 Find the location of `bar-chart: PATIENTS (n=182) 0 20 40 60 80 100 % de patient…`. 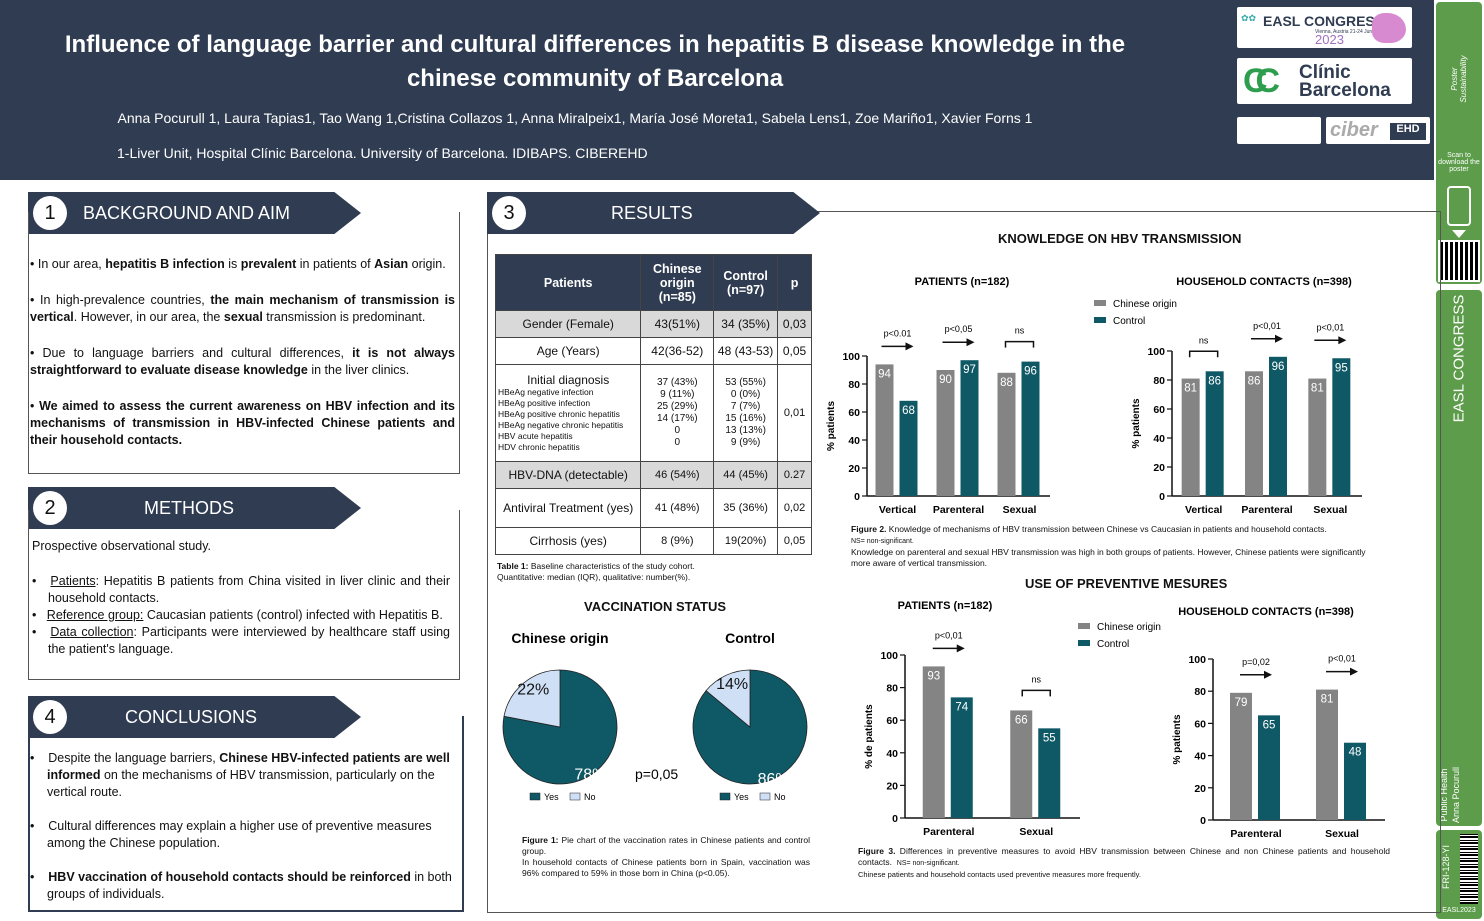

bar-chart: PATIENTS (n=182) 0 20 40 60 80 100 % de patient… is located at coordinates (972, 719).